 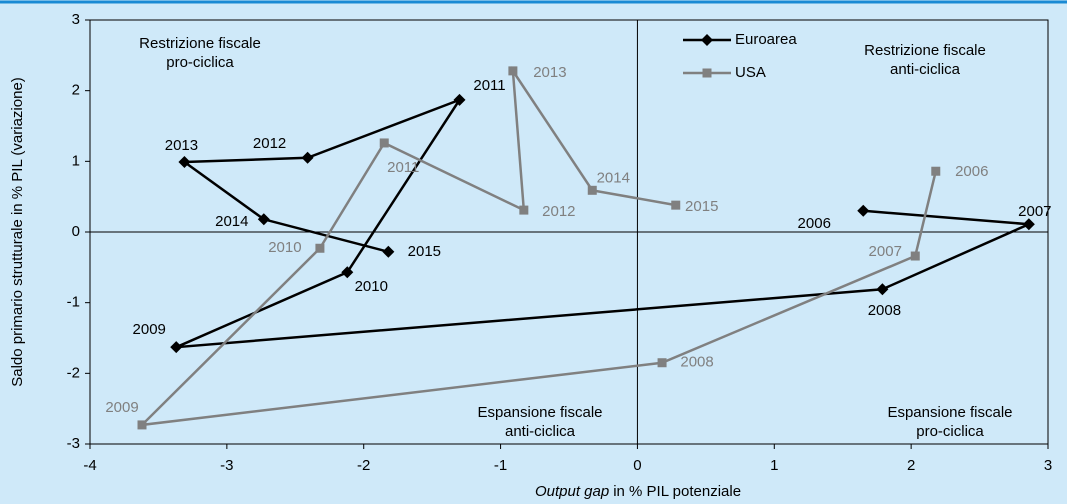 I want to click on x-tick-label: -4, so click(x=89, y=465).